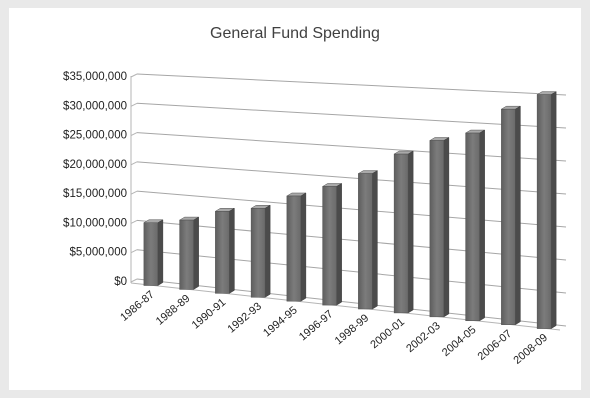 Image resolution: width=590 pixels, height=398 pixels. I want to click on y-tick-label: $25,000,000, so click(95, 136).